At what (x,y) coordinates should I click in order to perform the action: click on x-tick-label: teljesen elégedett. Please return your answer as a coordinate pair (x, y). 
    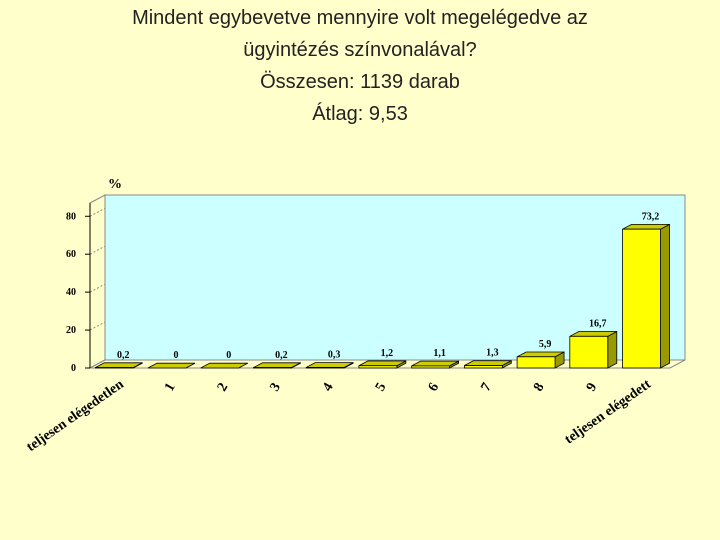
    Looking at the image, I should click on (608, 412).